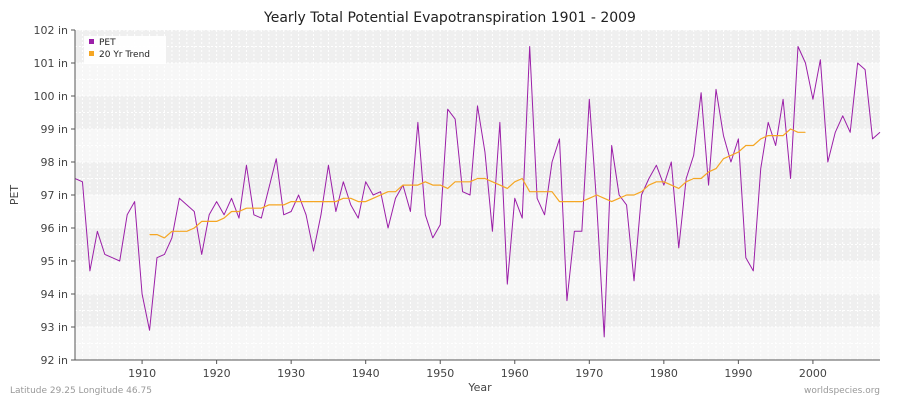  Describe the element at coordinates (515, 373) in the screenshot. I see `x-tick-label: 1960` at that location.